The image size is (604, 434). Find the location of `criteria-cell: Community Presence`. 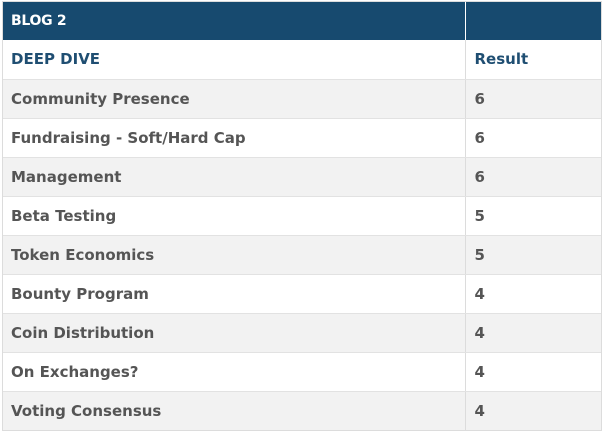

criteria-cell: Community Presence is located at coordinates (234, 99).